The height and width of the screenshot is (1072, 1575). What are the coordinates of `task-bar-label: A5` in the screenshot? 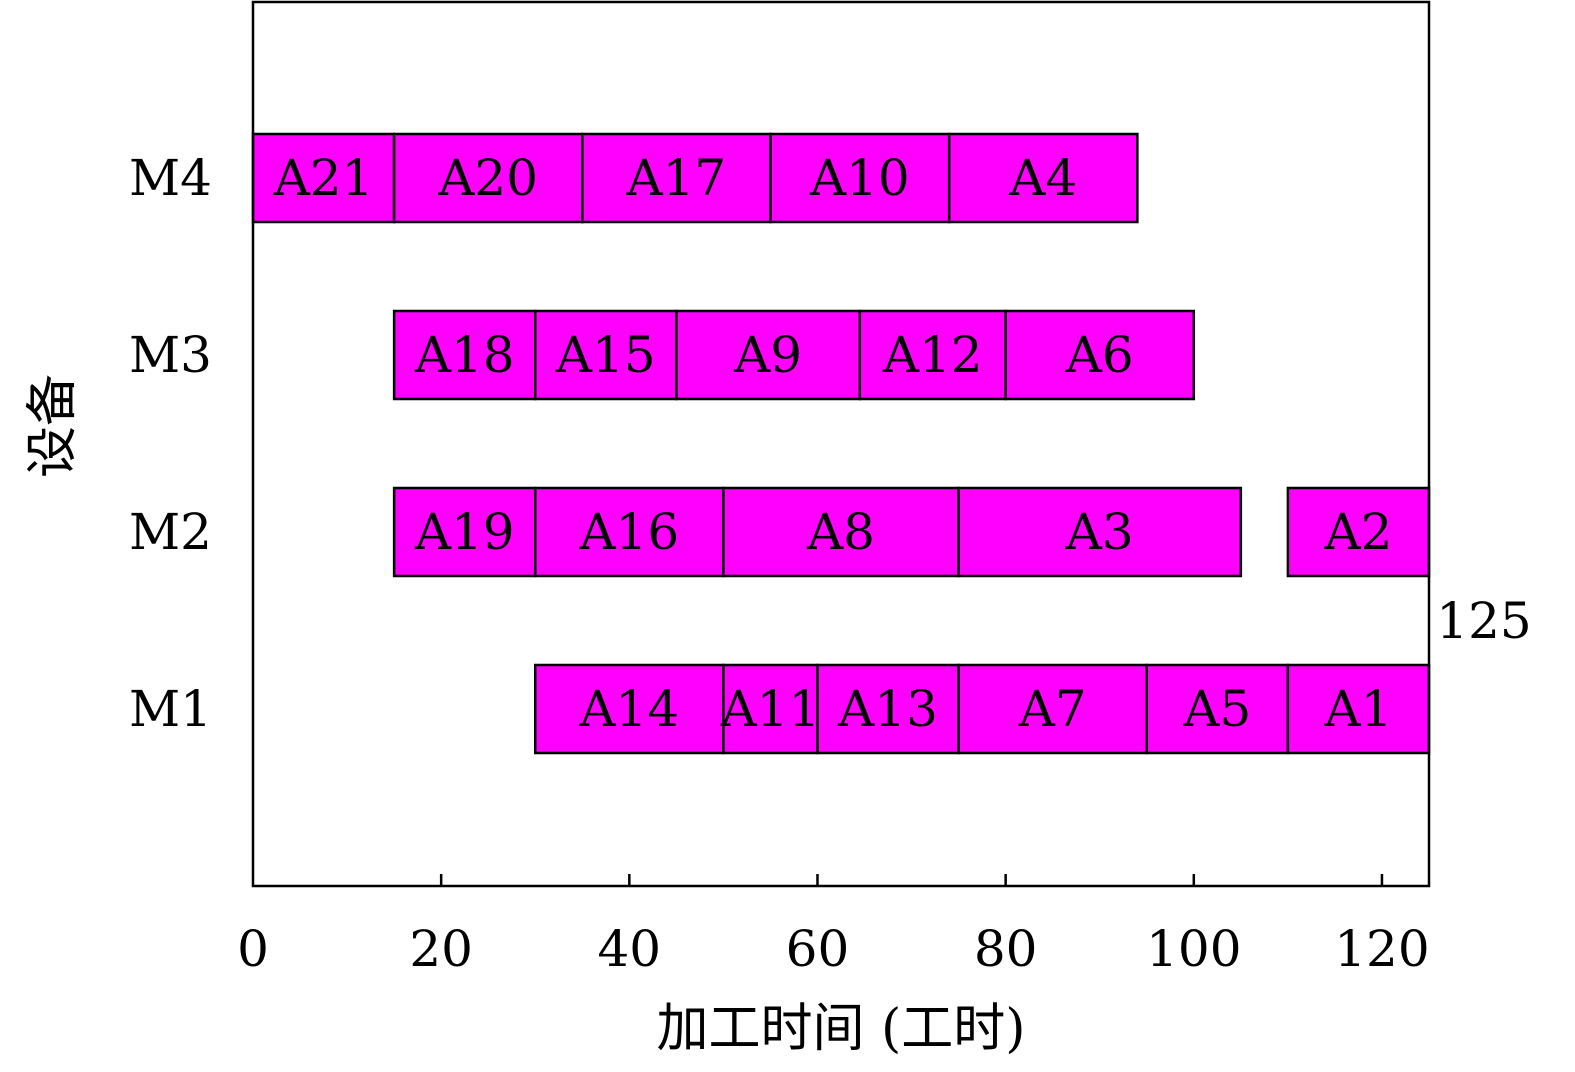 It's located at (1216, 709).